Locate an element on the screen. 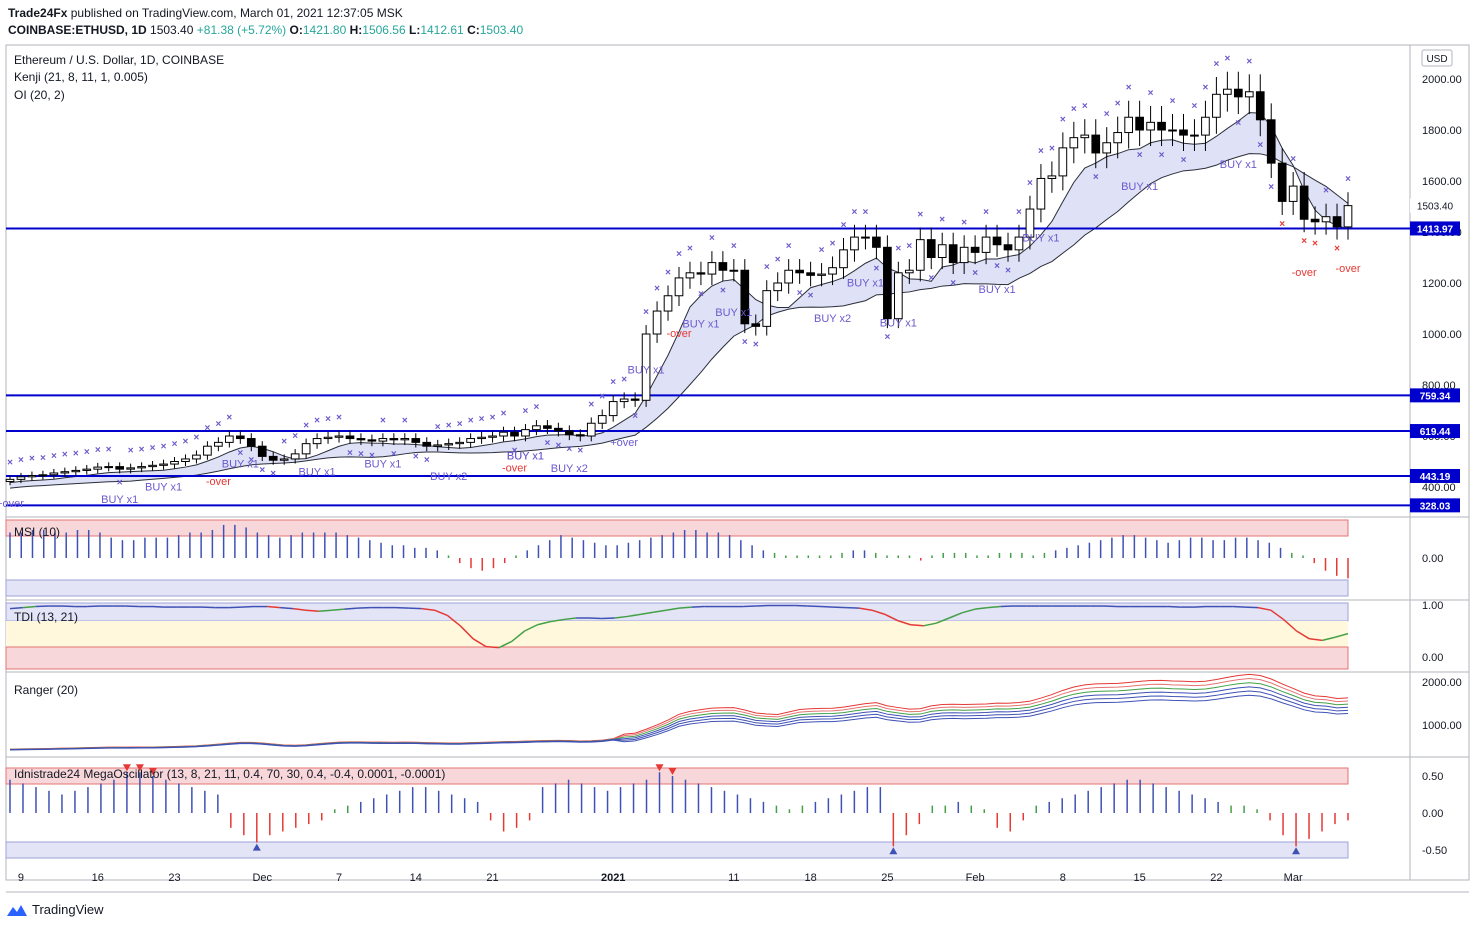 The height and width of the screenshot is (929, 1475). time-tick-label: 9 is located at coordinates (21, 878).